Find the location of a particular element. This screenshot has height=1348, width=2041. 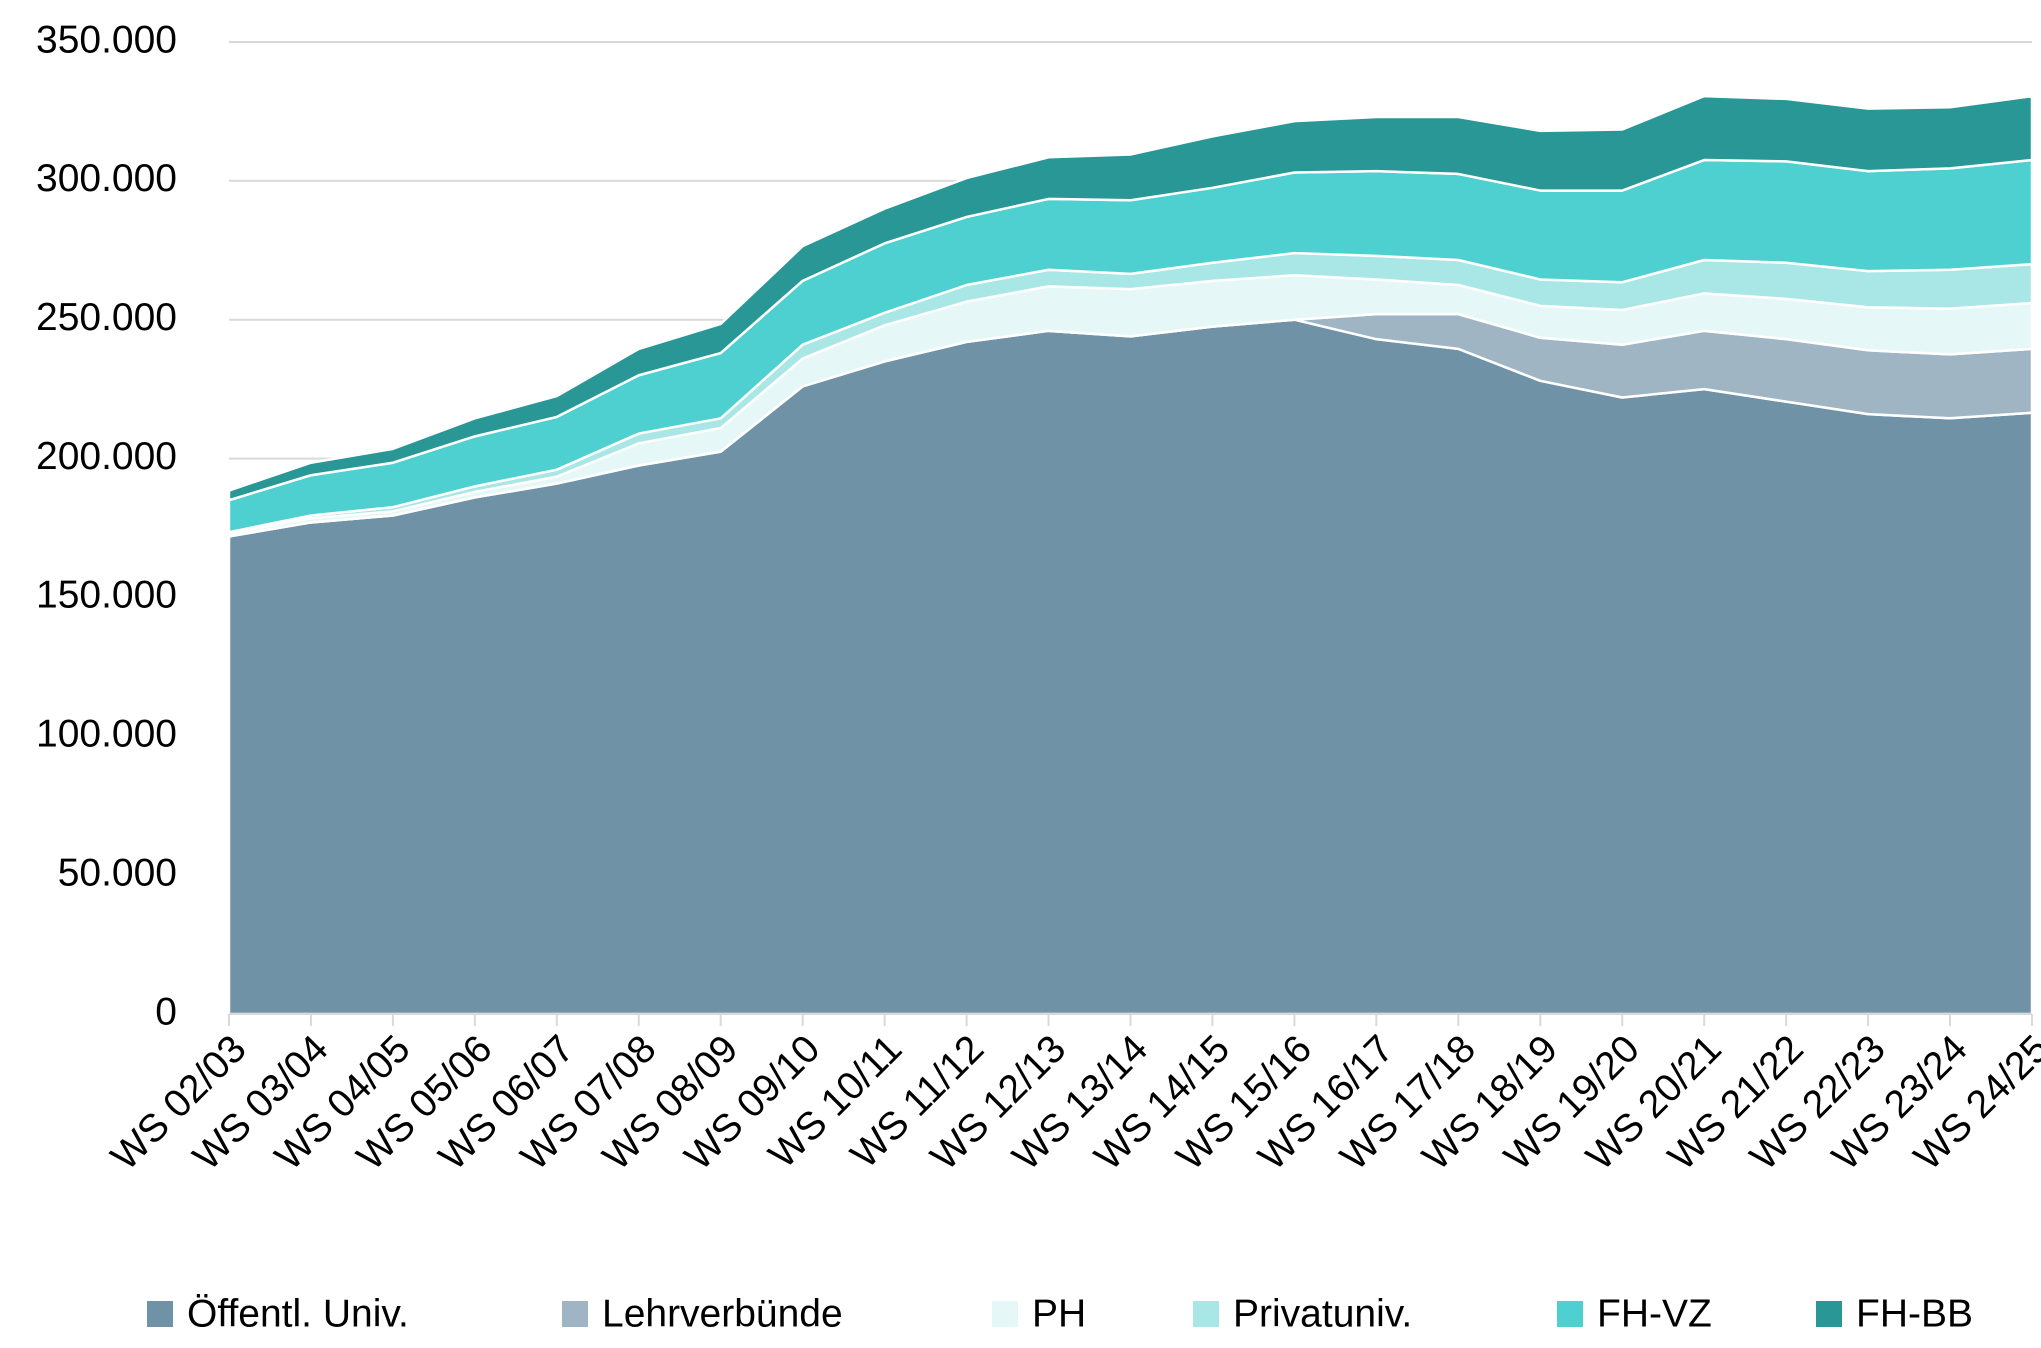

y-tick-label: 250.000 is located at coordinates (106, 317).